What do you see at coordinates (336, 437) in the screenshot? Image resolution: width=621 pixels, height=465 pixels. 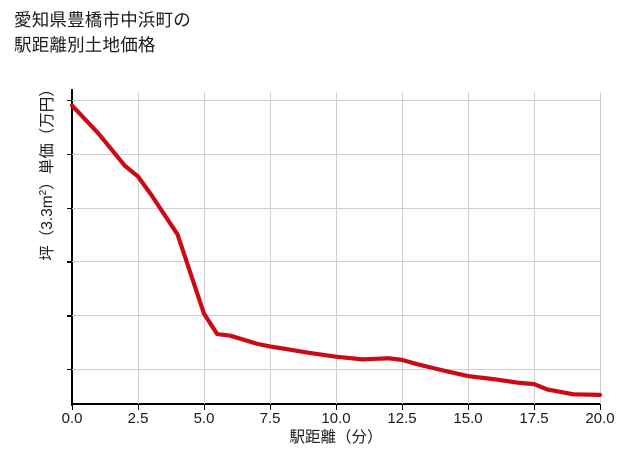 I see `x-axis-label: 駅距離（分）` at bounding box center [336, 437].